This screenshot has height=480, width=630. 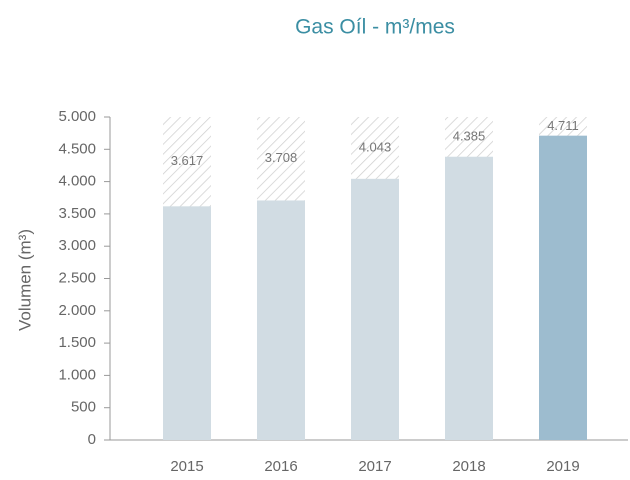 What do you see at coordinates (92, 439) in the screenshot?
I see `y-tick-label: 0` at bounding box center [92, 439].